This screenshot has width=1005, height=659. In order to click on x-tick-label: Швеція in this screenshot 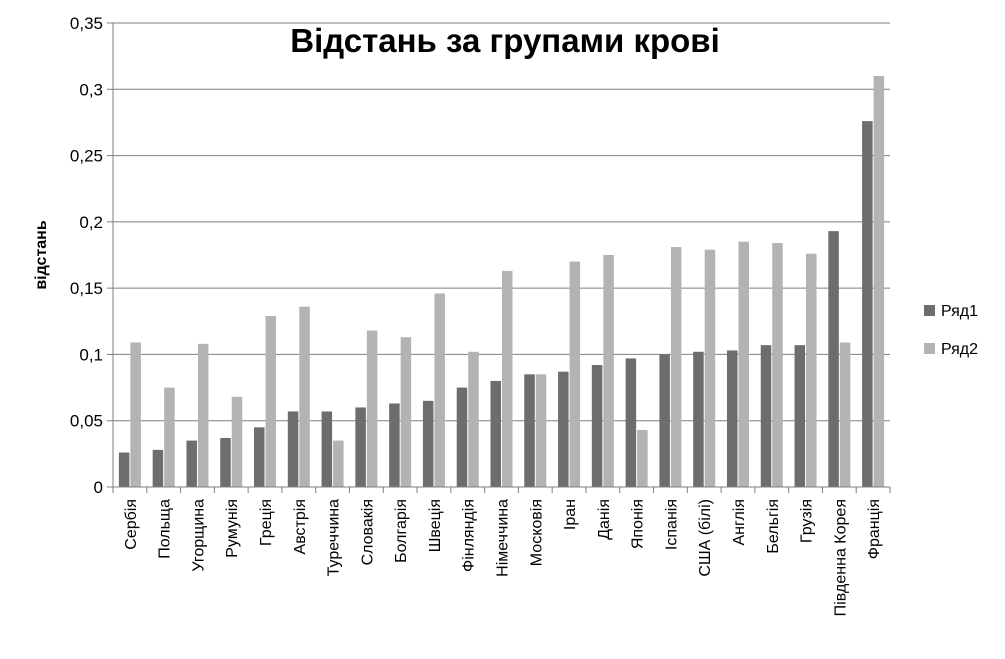, I will do `click(435, 525)`.